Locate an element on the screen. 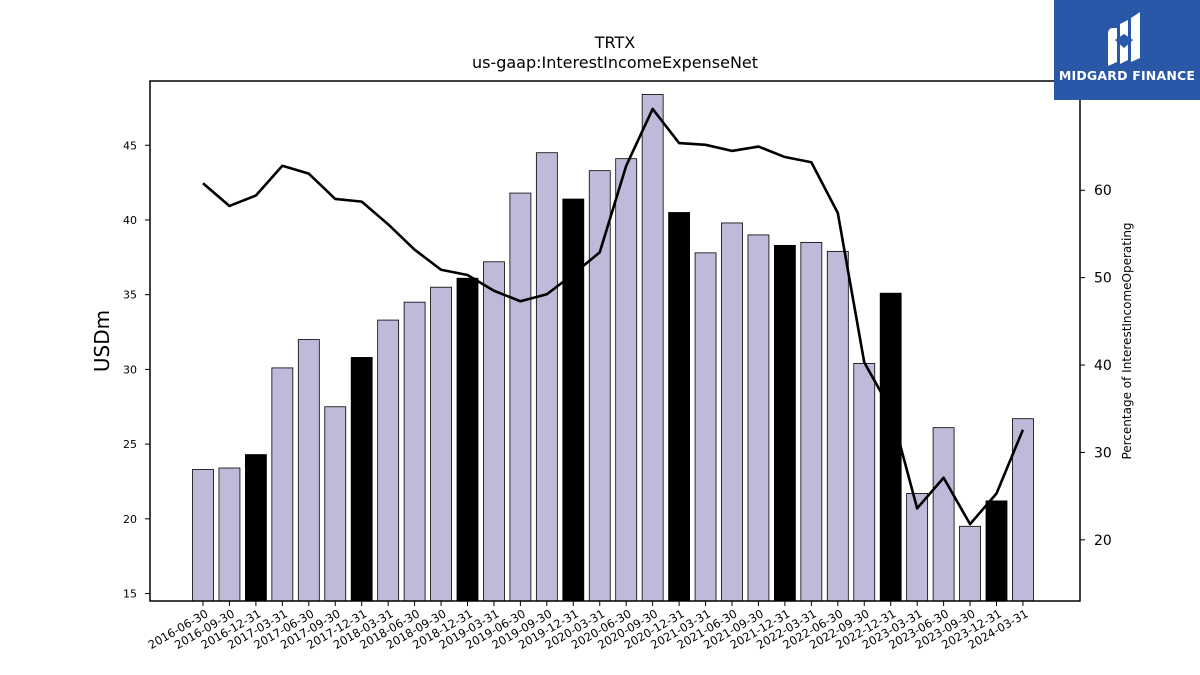  logo: MIDGARD FINANCE is located at coordinates (1127, 50).